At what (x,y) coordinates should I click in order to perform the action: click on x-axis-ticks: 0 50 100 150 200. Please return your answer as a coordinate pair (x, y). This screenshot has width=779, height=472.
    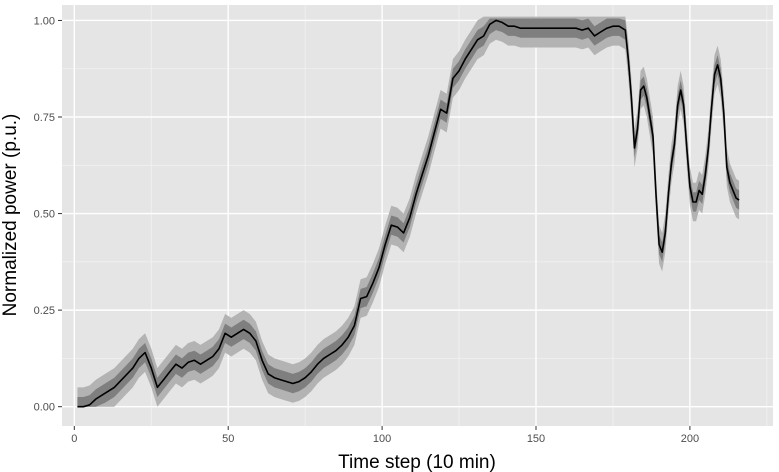
    Looking at the image, I should click on (385, 435).